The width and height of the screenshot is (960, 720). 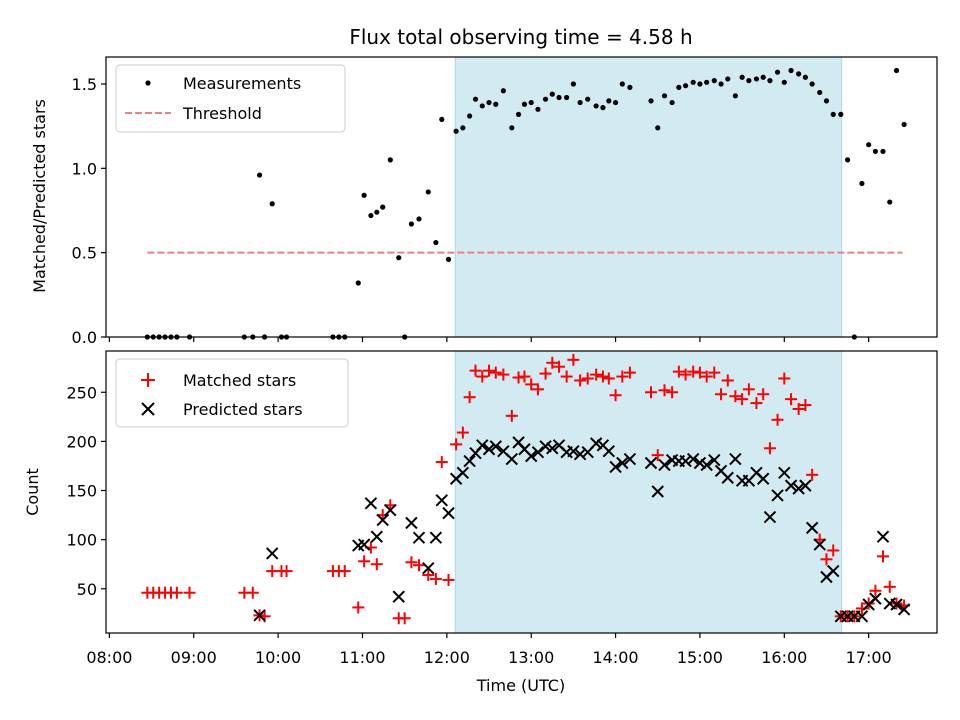 I want to click on y-tick-label: 1.0, so click(x=84, y=168).